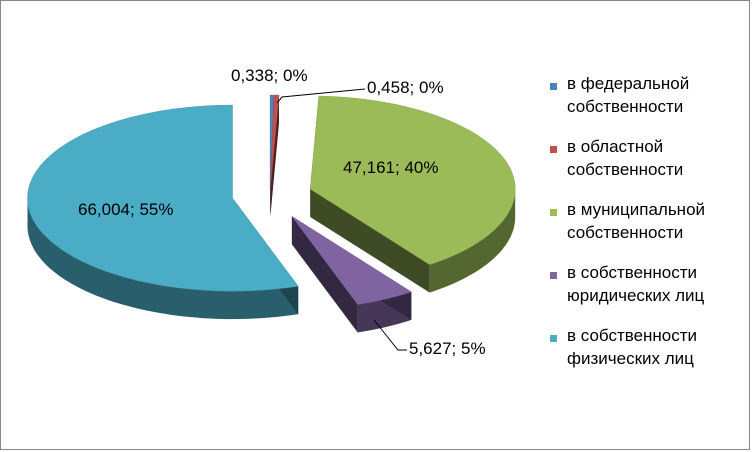 This screenshot has width=752, height=452. Describe the element at coordinates (163, 259) in the screenshot. I see `pie-slice-side-individuals` at that location.